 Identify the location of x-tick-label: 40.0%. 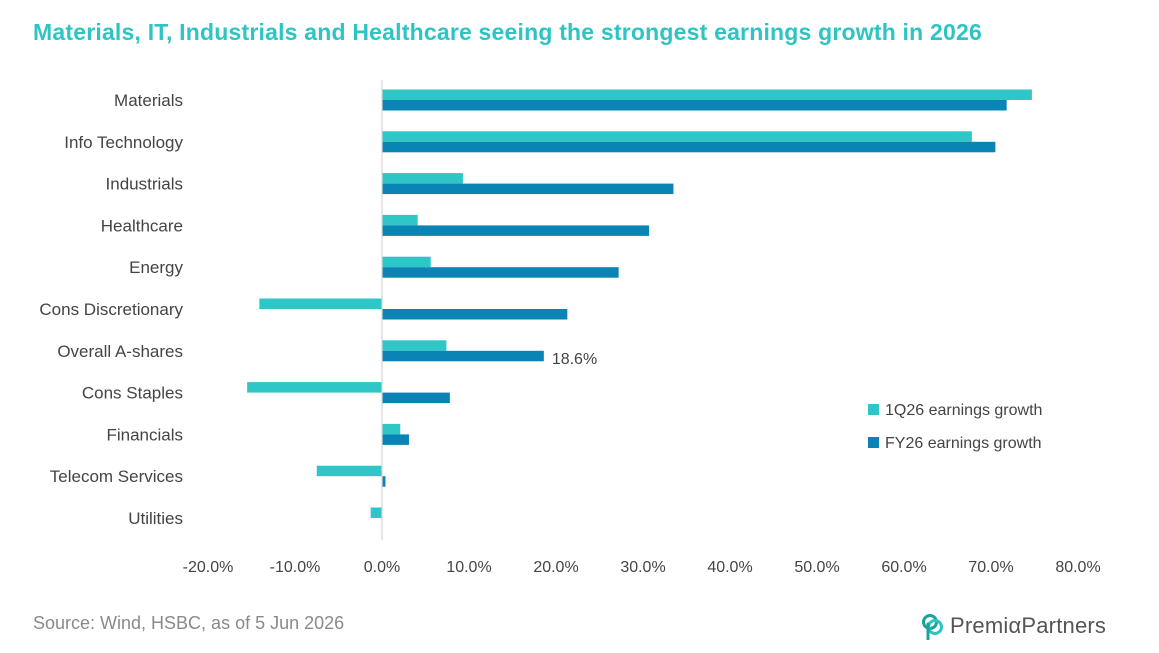
(729, 567).